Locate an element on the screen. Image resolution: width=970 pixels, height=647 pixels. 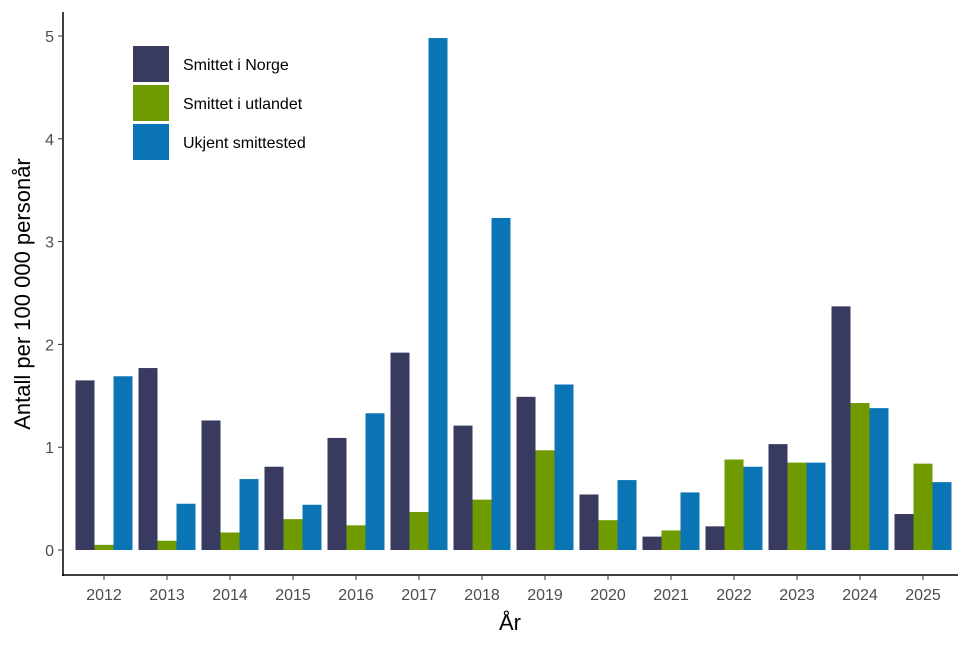
y-tick-label: 3 is located at coordinates (49, 243).